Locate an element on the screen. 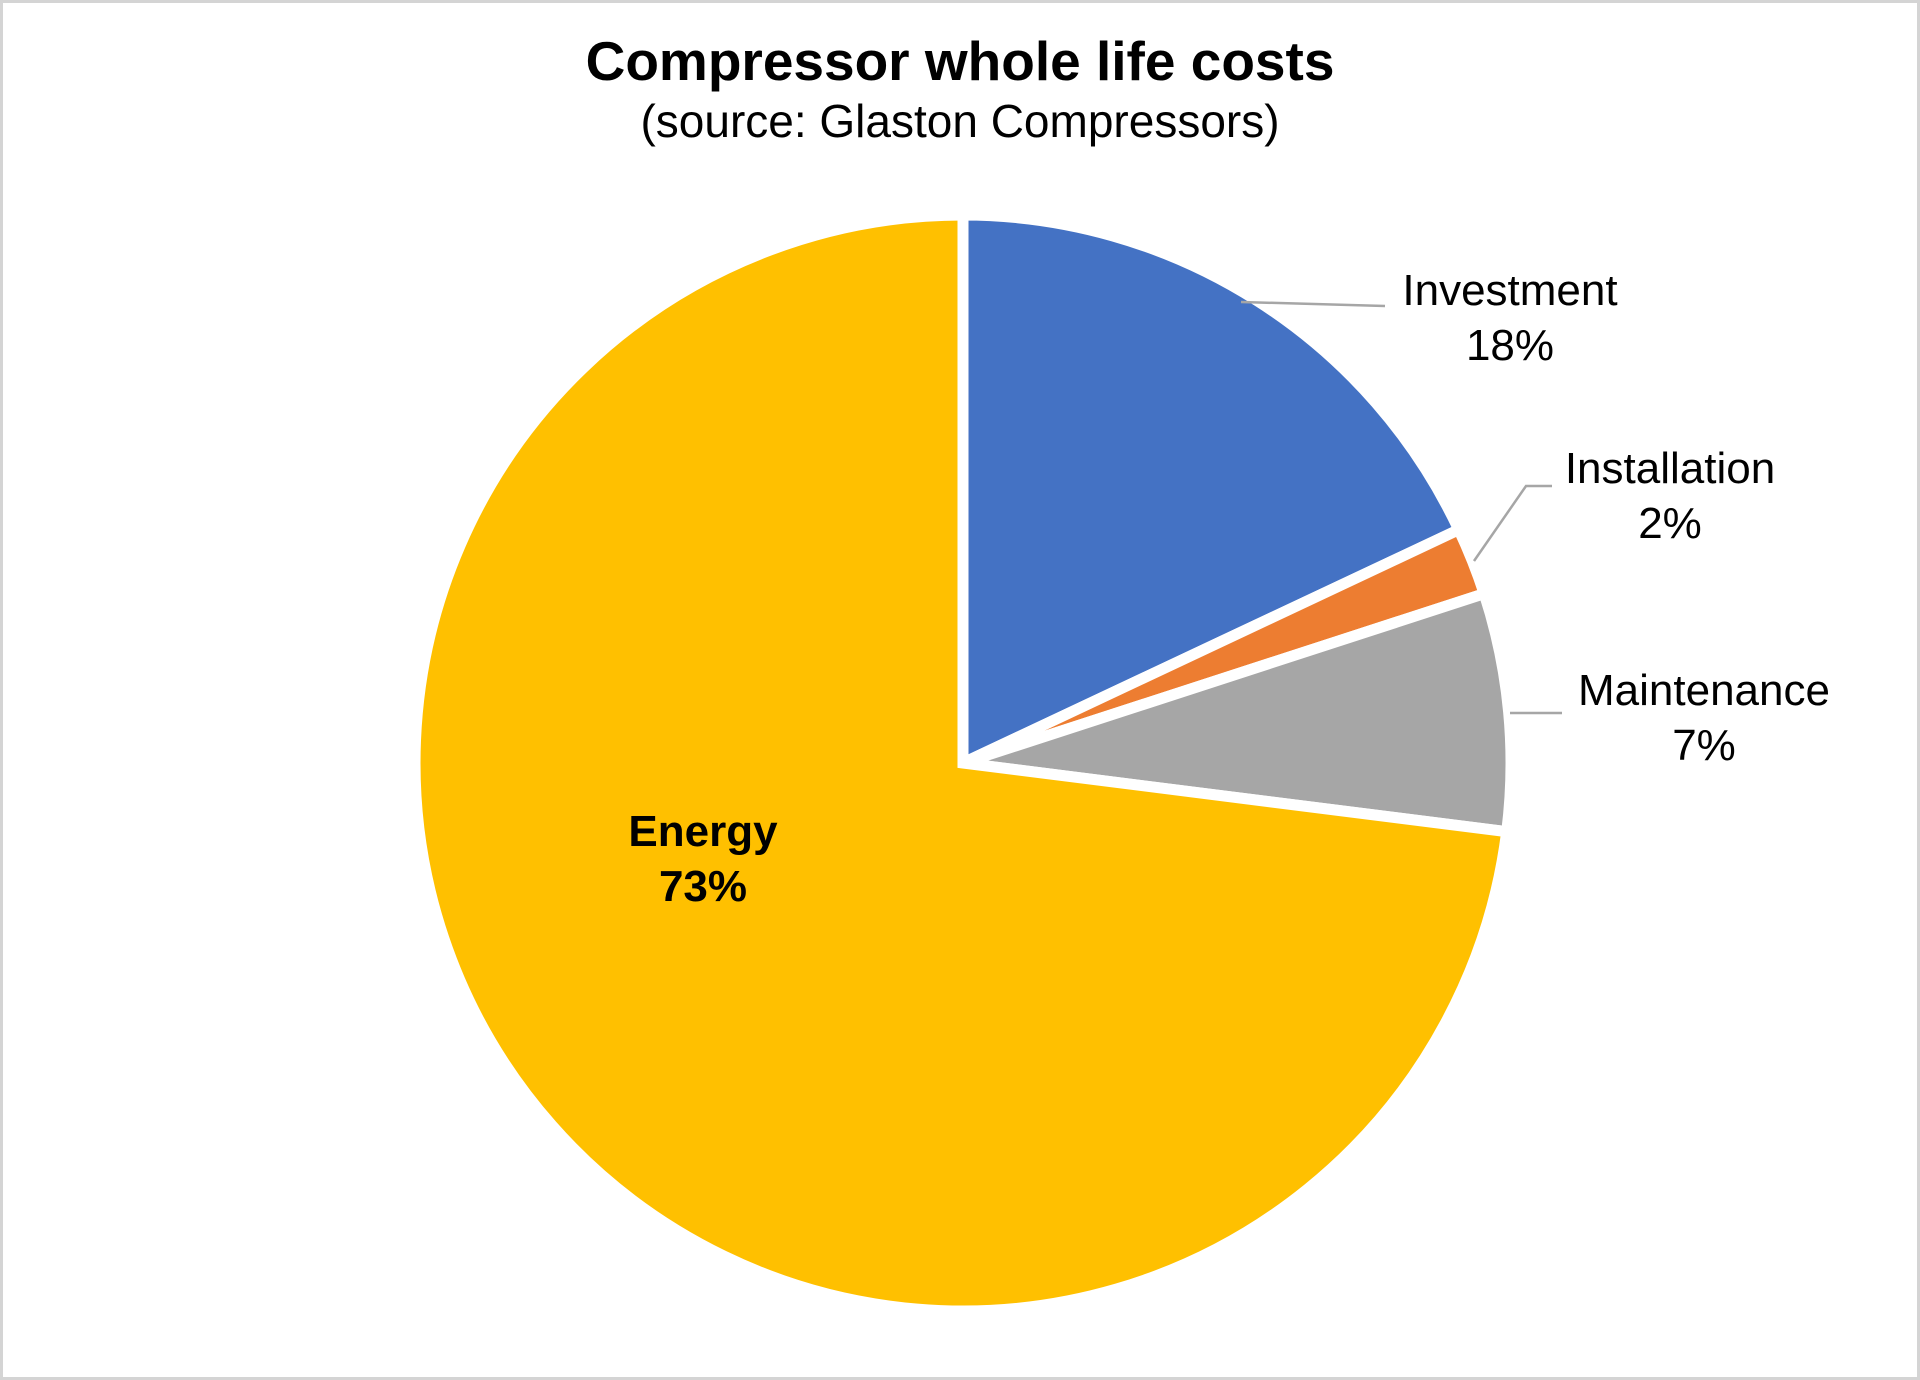 This screenshot has height=1380, width=1920. slice-label-maintenance-pct: 7% is located at coordinates (1704, 745).